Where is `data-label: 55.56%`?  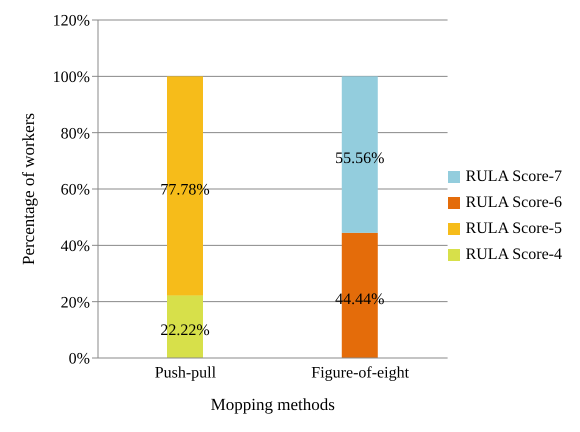 data-label: 55.56% is located at coordinates (359, 159).